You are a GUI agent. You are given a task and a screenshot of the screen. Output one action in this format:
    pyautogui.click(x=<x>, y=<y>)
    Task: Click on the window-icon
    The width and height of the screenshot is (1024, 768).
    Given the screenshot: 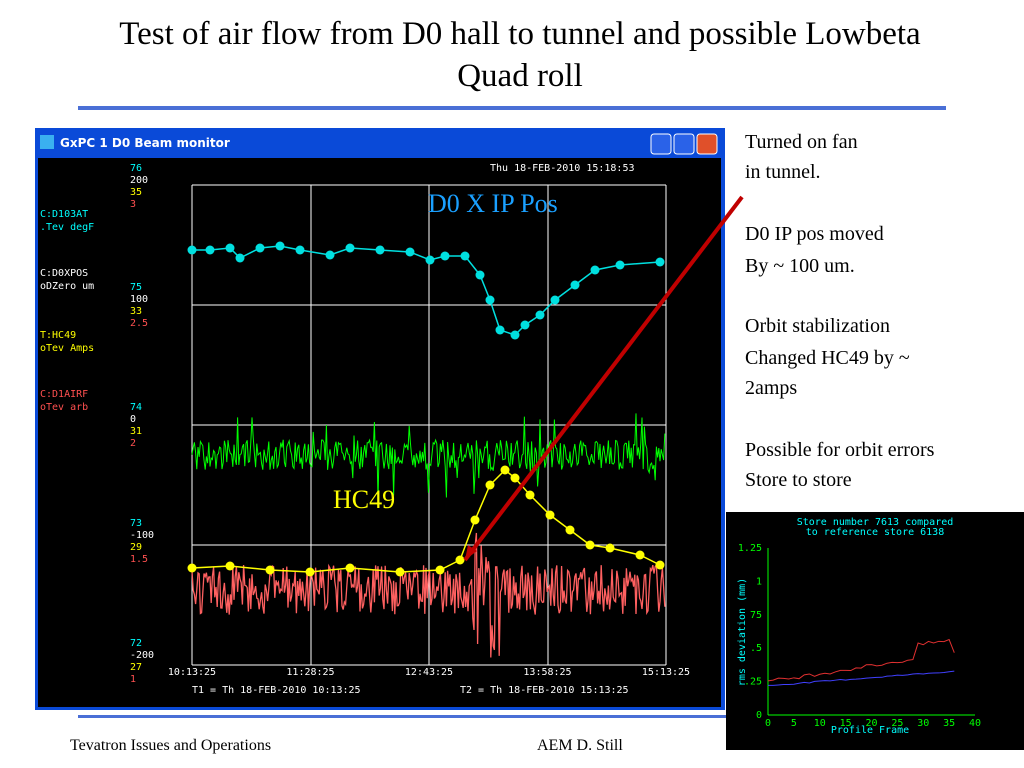 What is the action you would take?
    pyautogui.click(x=47, y=142)
    